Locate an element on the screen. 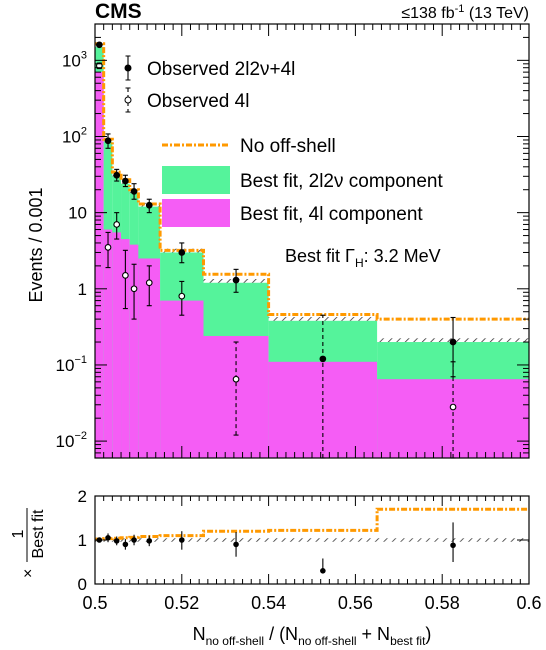 Image resolution: width=546 pixels, height=650 pixels. ytick-label-2: 10 is located at coordinates (77, 213).